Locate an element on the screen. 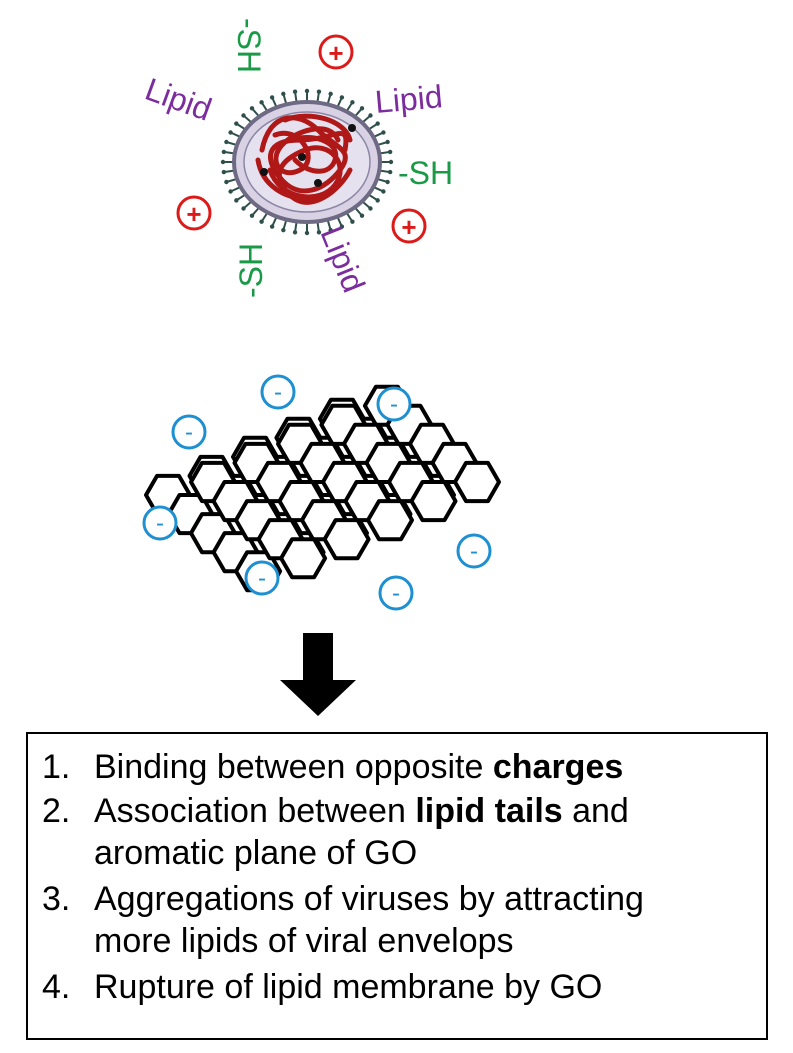 The height and width of the screenshot is (1053, 793). thiol-label-bottom: -SH is located at coordinates (251, 270).